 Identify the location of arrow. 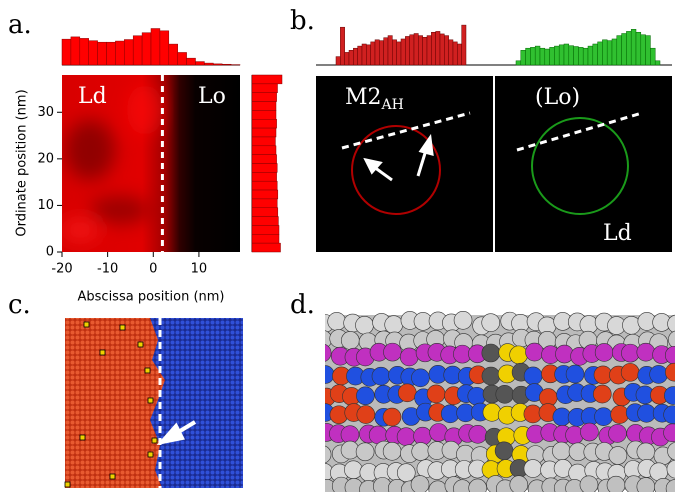
(398, 157).